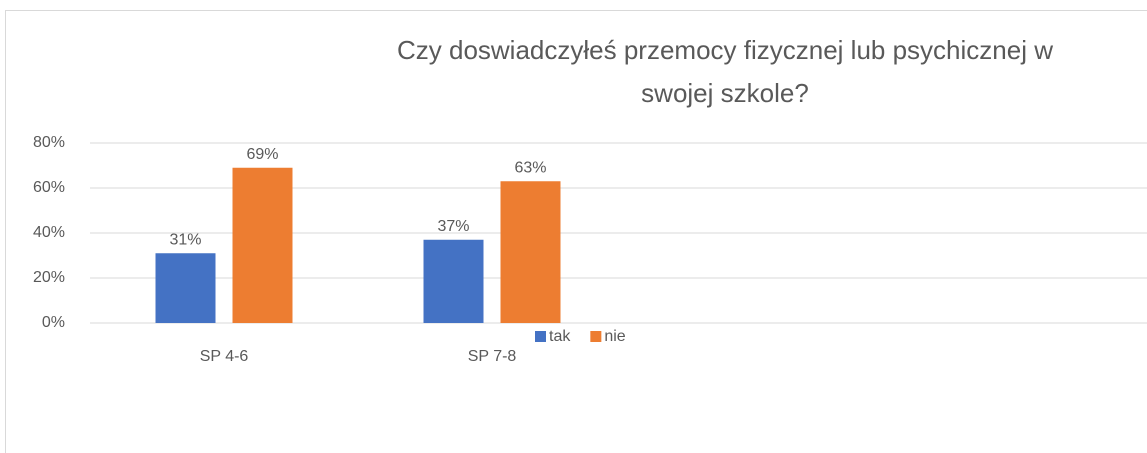  I want to click on y-tick-label: 20%, so click(49, 277).